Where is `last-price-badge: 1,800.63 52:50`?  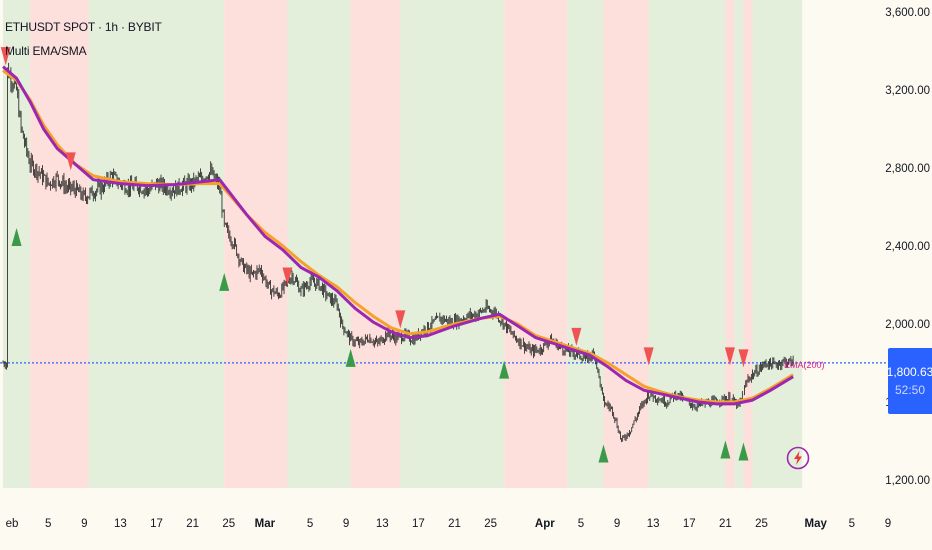 last-price-badge: 1,800.63 52:50 is located at coordinates (909, 381).